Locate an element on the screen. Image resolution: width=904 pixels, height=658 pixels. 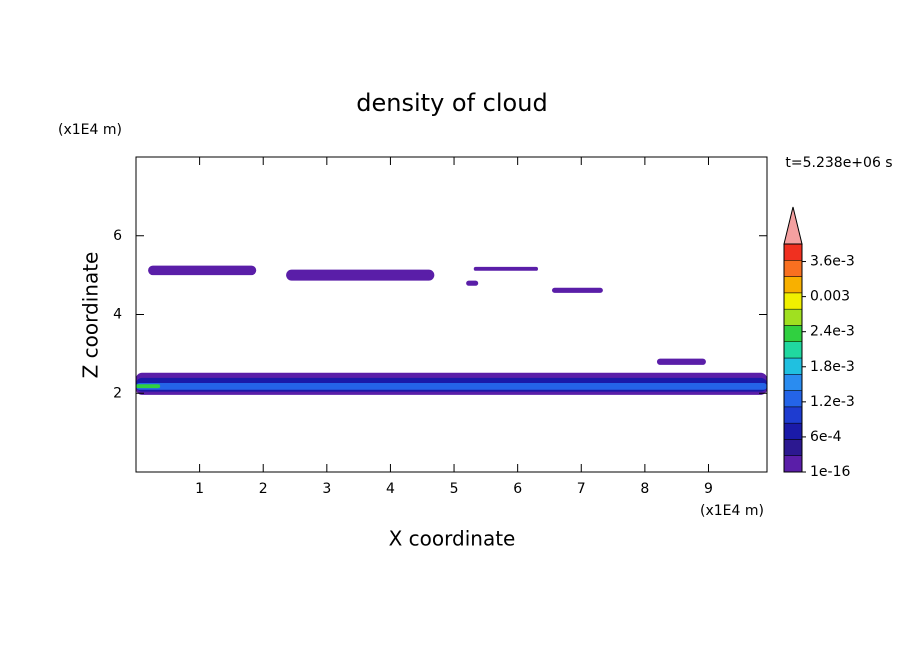
x-tick-label: 9 is located at coordinates (708, 489).